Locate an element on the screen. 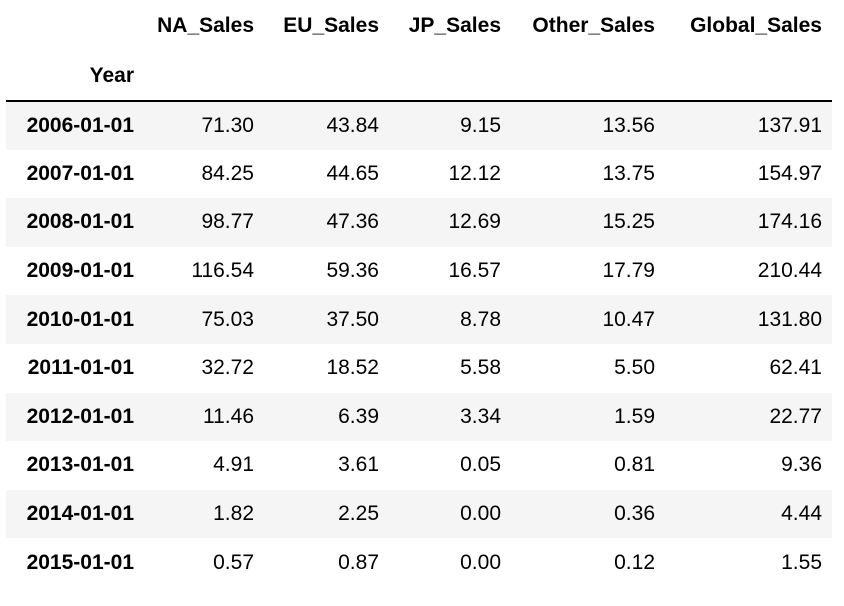 The width and height of the screenshot is (844, 606). table-row: 2012-01-01 11.46 6.39 3.34 1.59 22.77 is located at coordinates (419, 417).